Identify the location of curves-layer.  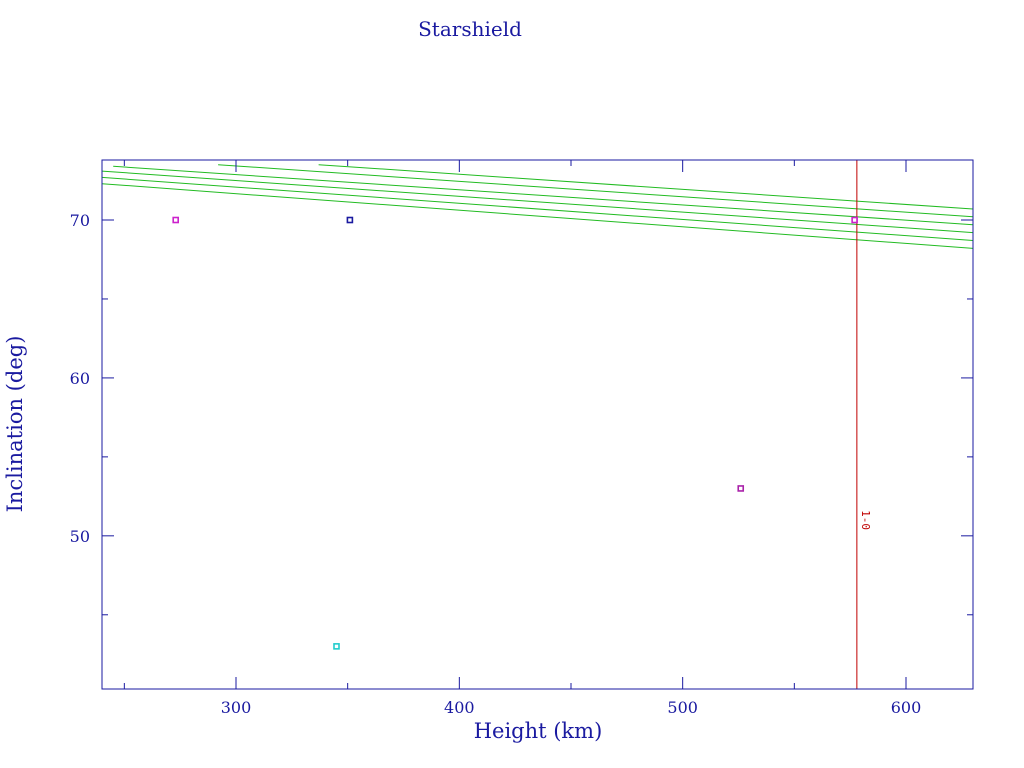
(537, 206).